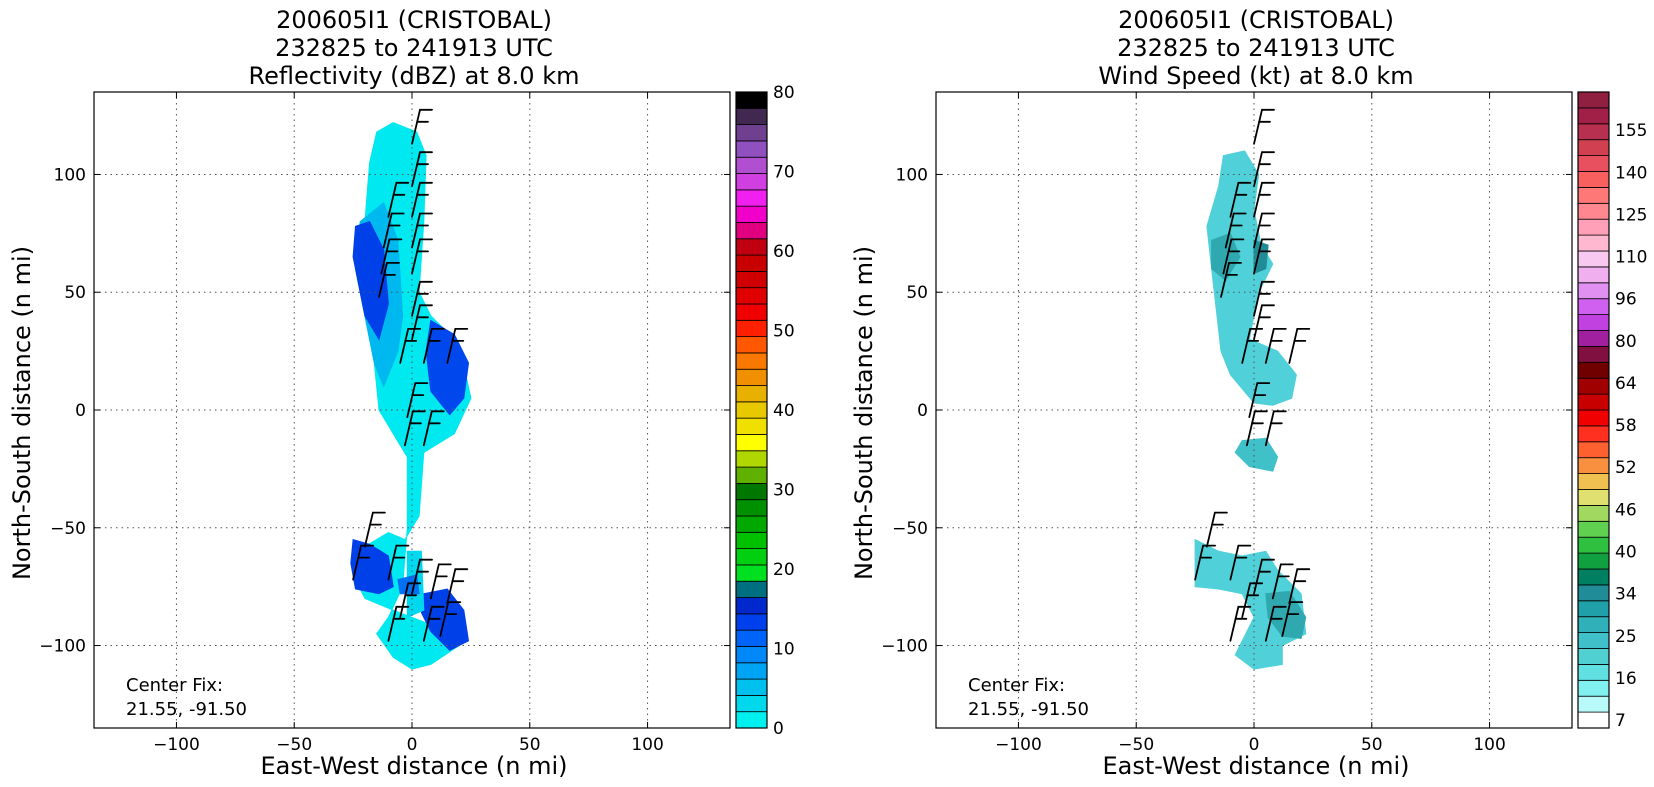  What do you see at coordinates (910, 529) in the screenshot?
I see `y-tick-label: −50` at bounding box center [910, 529].